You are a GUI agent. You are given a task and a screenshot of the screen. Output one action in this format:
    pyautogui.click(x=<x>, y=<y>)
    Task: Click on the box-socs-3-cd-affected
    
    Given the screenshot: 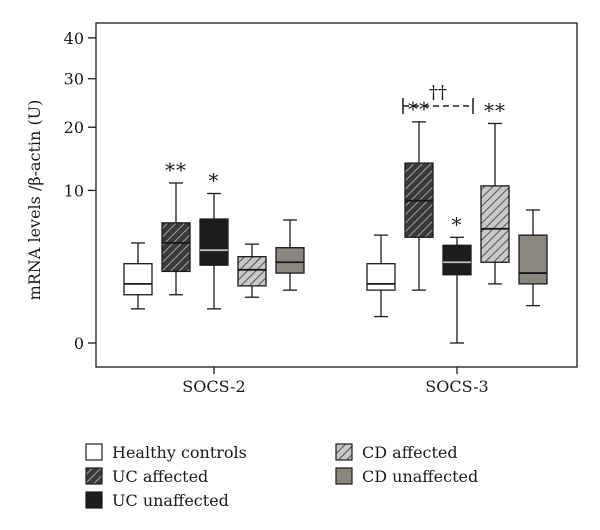 What is the action you would take?
    pyautogui.click(x=495, y=203)
    